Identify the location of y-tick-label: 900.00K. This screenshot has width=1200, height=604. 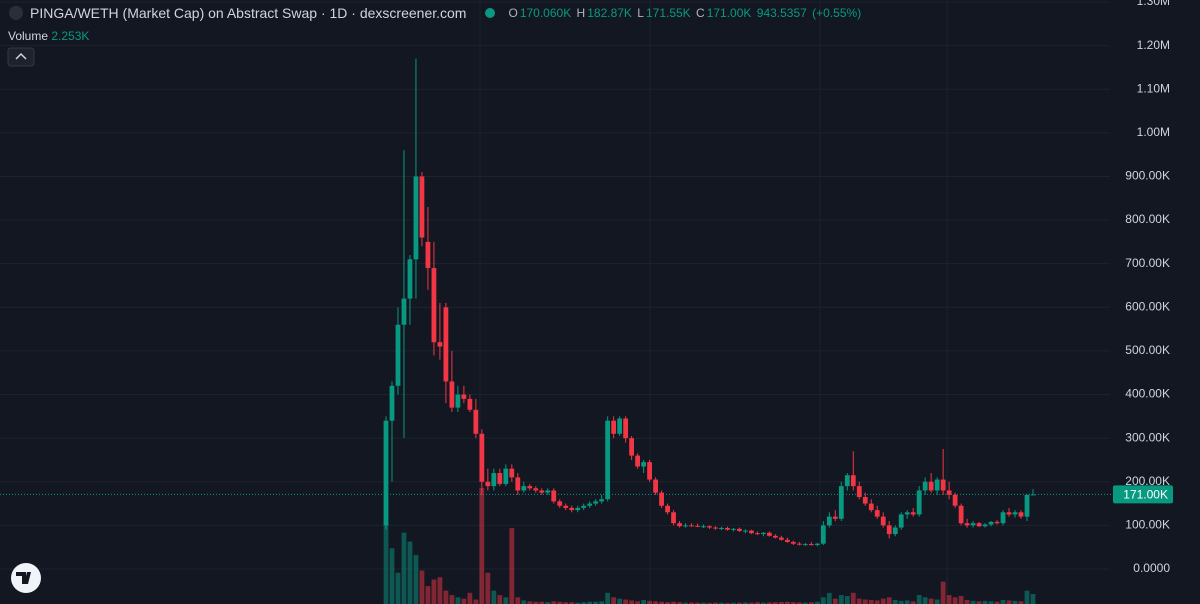
(1147, 176).